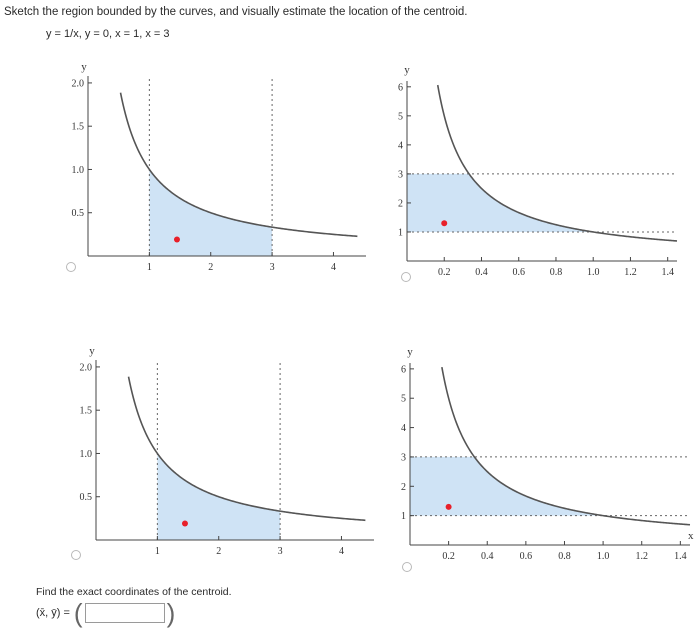 The height and width of the screenshot is (644, 700). I want to click on close-paren: ), so click(171, 613).